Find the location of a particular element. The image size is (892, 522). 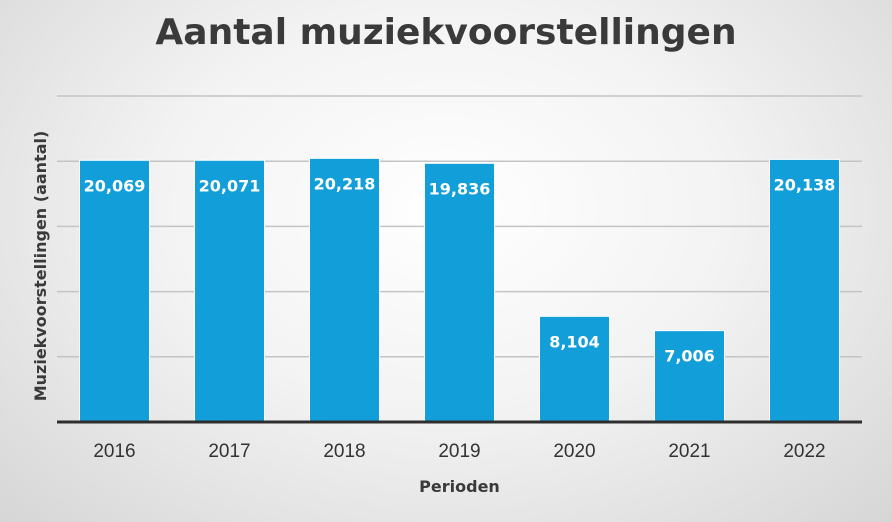

bar-2018 is located at coordinates (344, 290).